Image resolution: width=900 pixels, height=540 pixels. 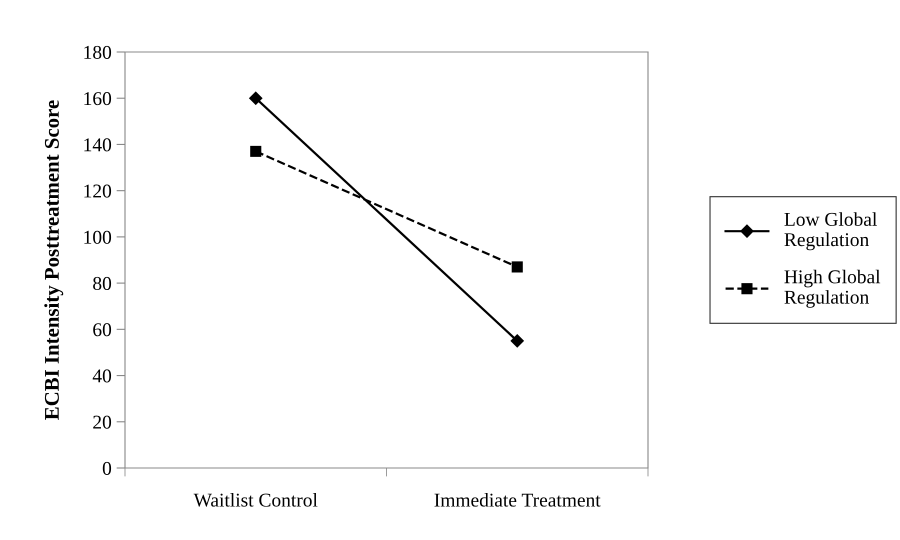 What do you see at coordinates (98, 99) in the screenshot?
I see `y-tick-label: 160` at bounding box center [98, 99].